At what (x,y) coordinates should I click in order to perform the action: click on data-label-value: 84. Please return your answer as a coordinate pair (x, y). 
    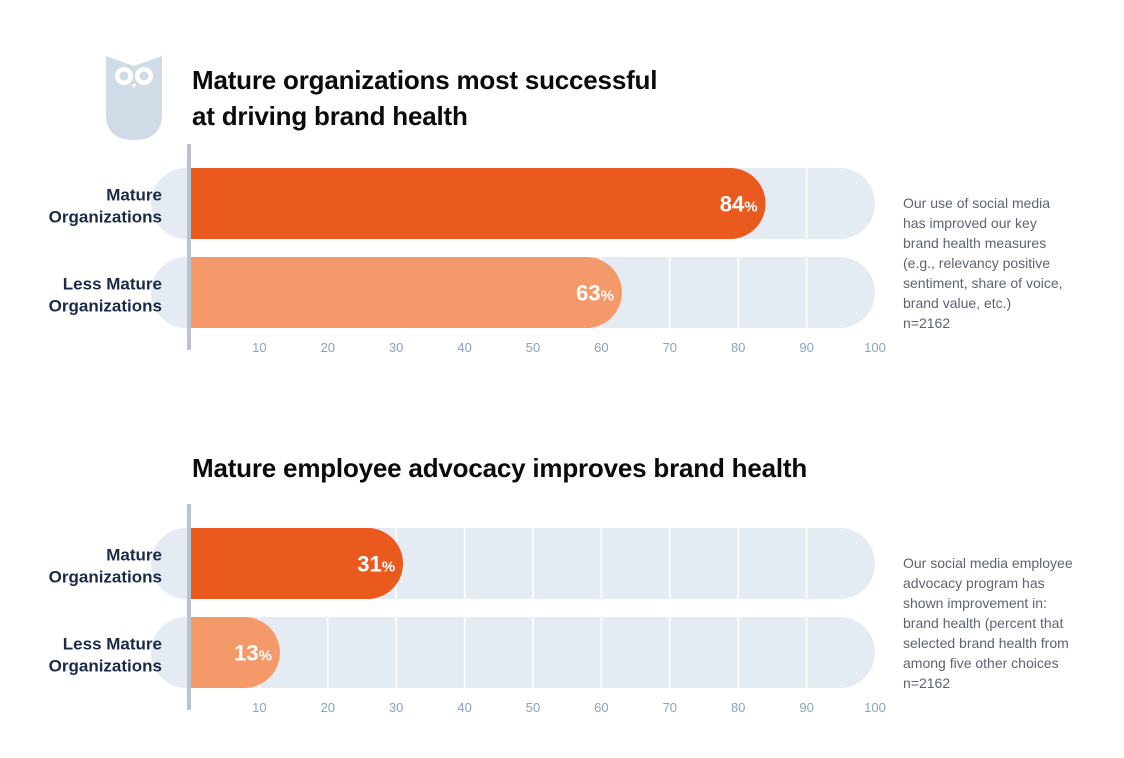
    Looking at the image, I should click on (732, 204).